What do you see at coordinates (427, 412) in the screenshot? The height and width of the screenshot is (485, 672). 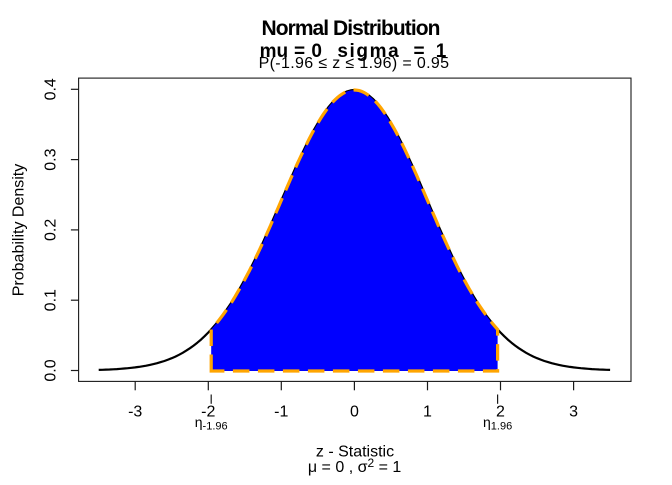 I see `svg-text: 1` at bounding box center [427, 412].